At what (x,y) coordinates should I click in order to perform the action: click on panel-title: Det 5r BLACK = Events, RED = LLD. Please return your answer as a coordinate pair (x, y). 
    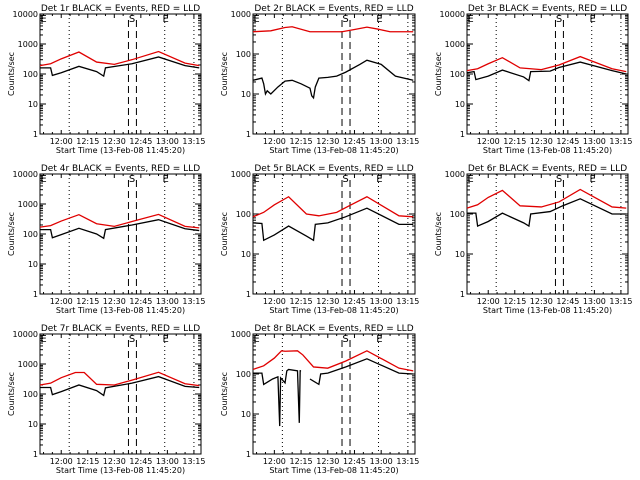
    Looking at the image, I should click on (333, 169).